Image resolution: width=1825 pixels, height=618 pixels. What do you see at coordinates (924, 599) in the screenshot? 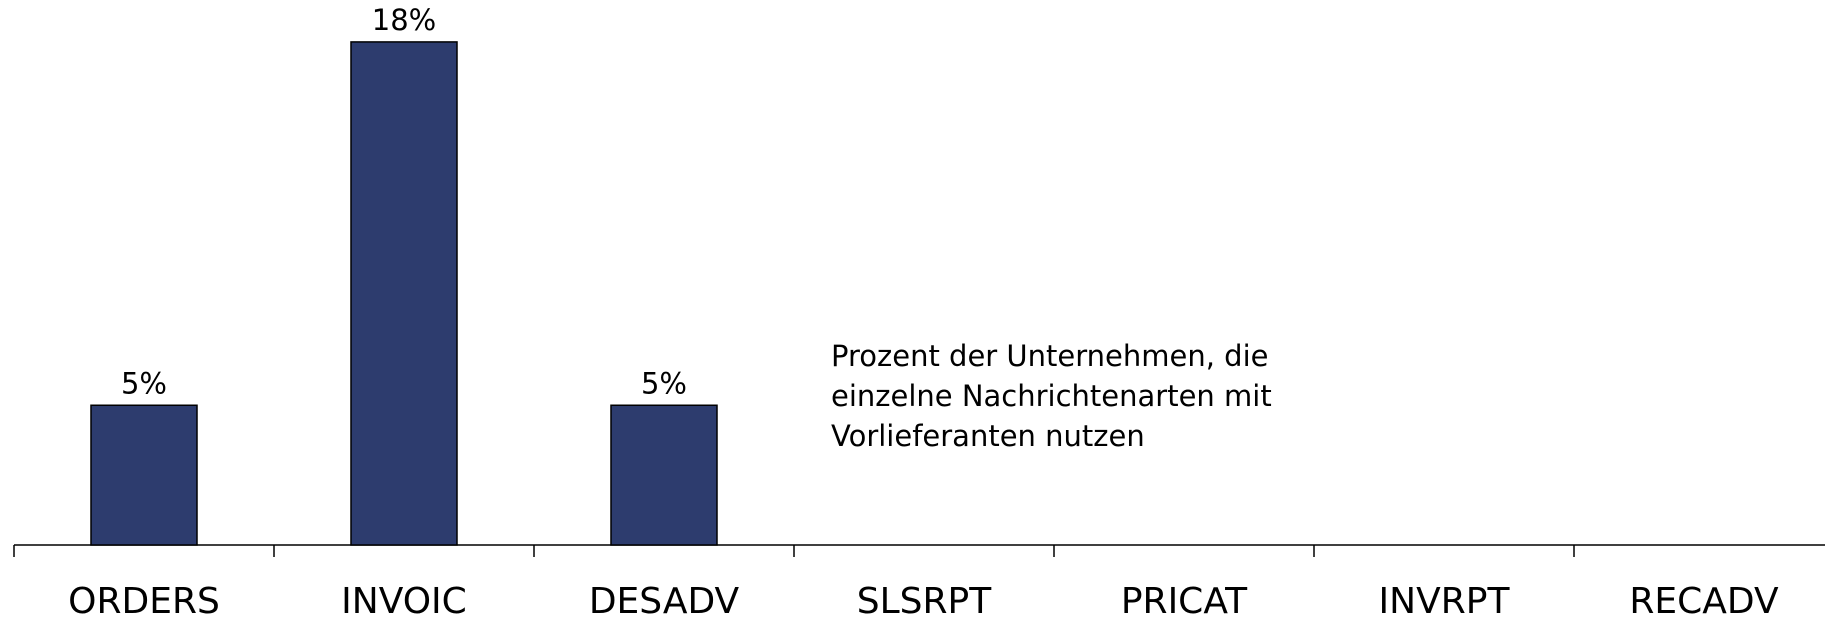
I see `x-tick-label: SLSRPT` at bounding box center [924, 599].